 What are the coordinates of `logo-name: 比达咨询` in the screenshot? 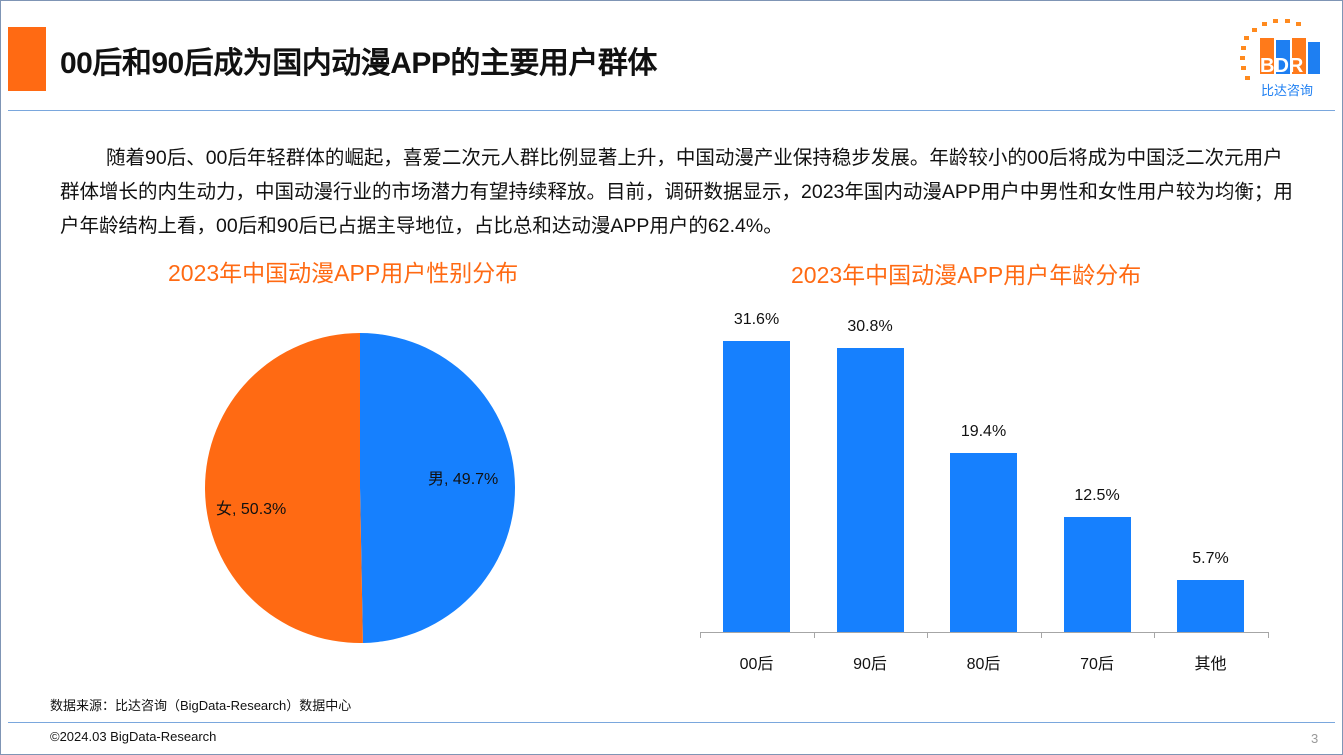 It's located at (1287, 91).